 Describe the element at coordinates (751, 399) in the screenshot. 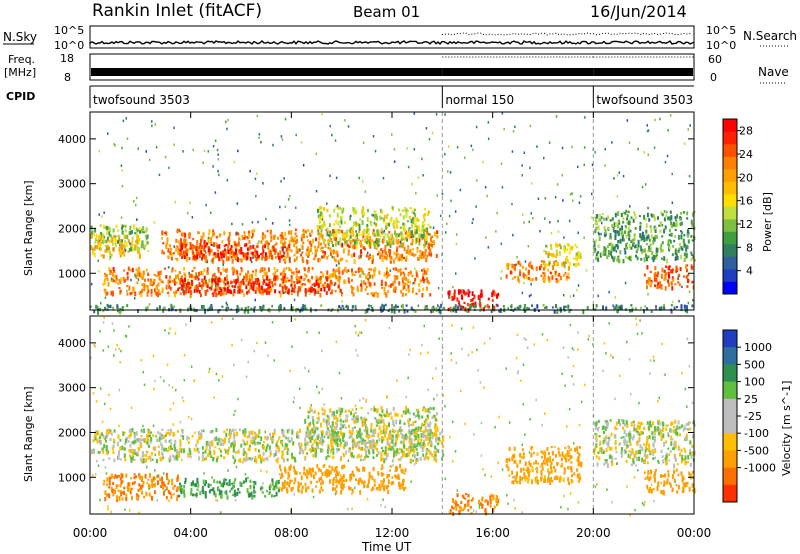

I see `colorbar-tick-label: 25` at that location.